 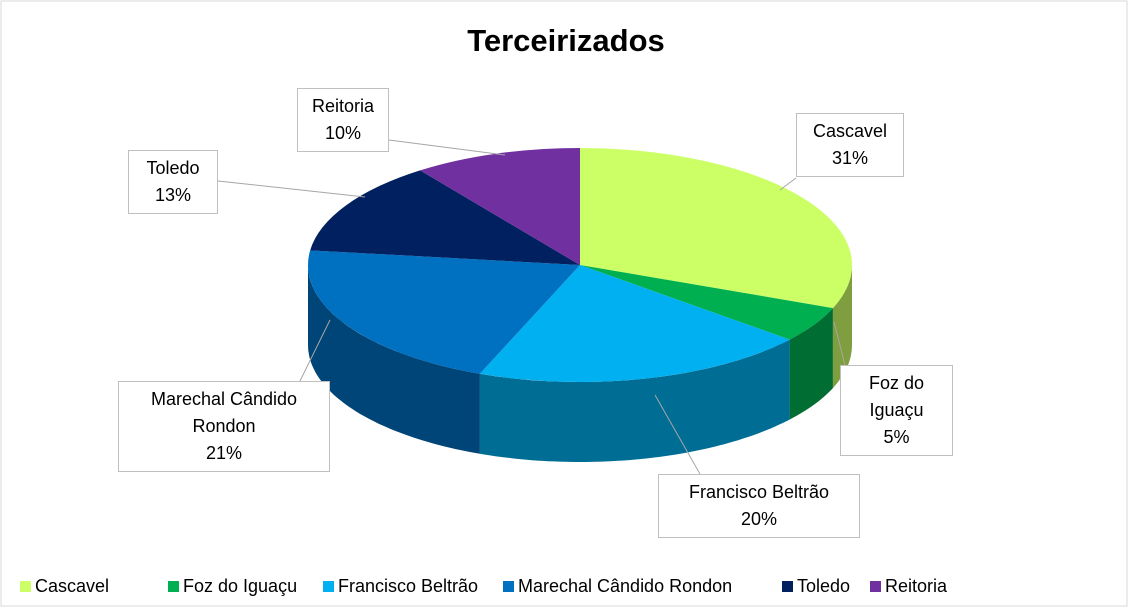 I want to click on data-label: Foz do Iguaçu 5%, so click(x=896, y=410).